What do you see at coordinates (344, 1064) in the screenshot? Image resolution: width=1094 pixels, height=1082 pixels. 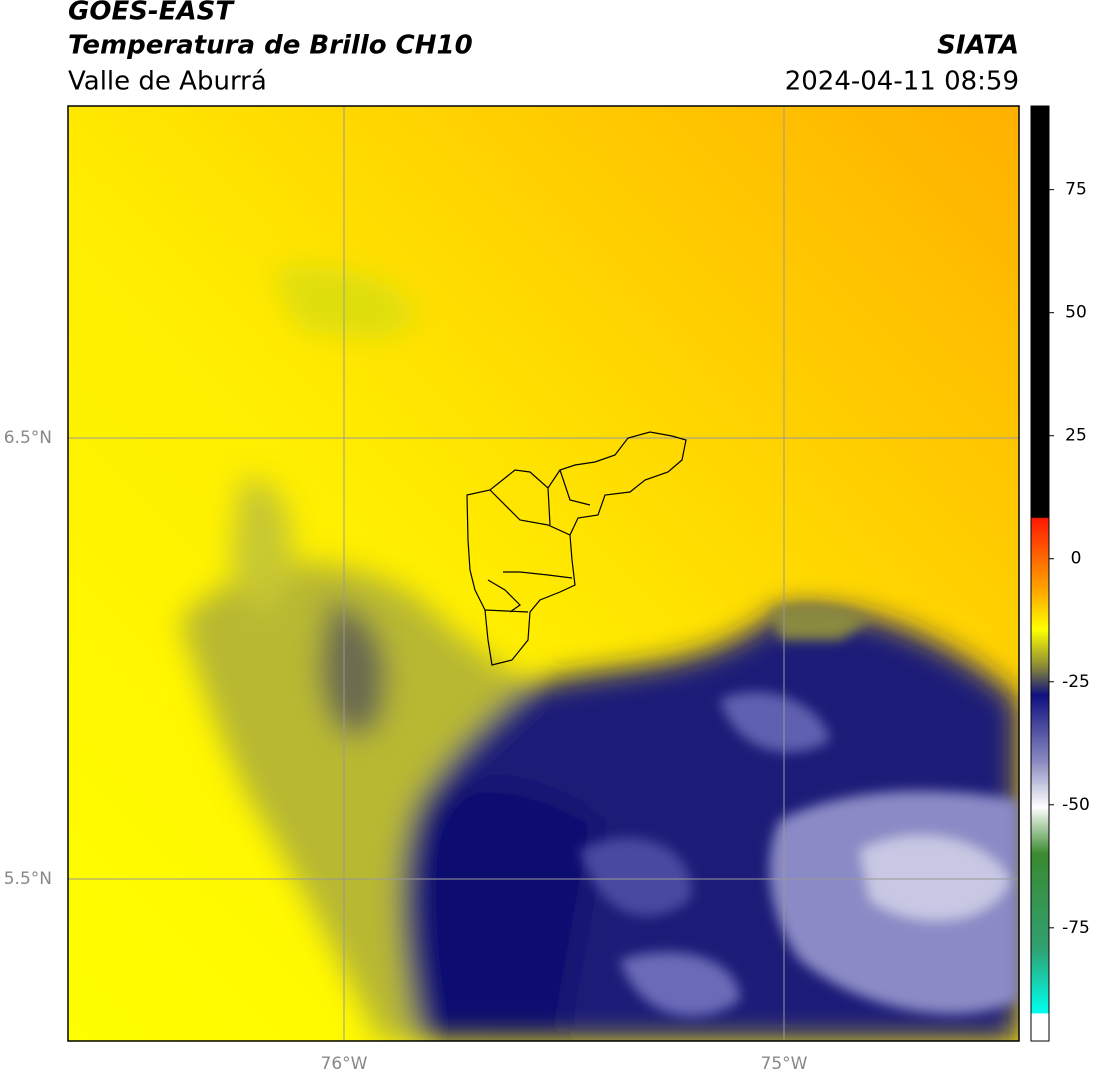 I see `lon-label: 76°W` at bounding box center [344, 1064].